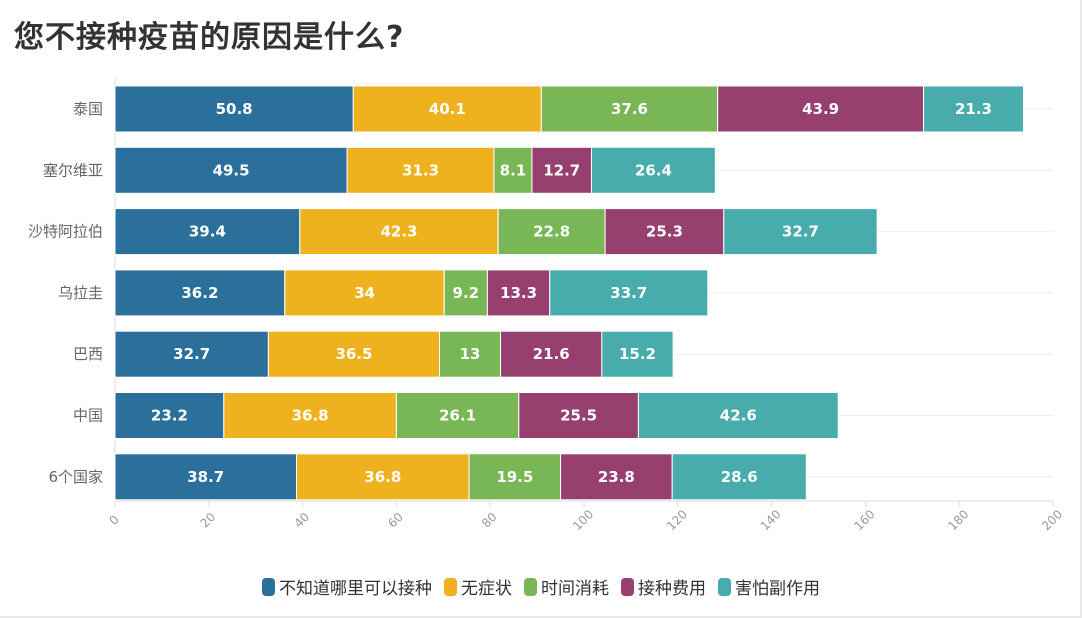 The height and width of the screenshot is (618, 1082). Describe the element at coordinates (486, 589) in the screenshot. I see `legend-label: 无症状` at that location.